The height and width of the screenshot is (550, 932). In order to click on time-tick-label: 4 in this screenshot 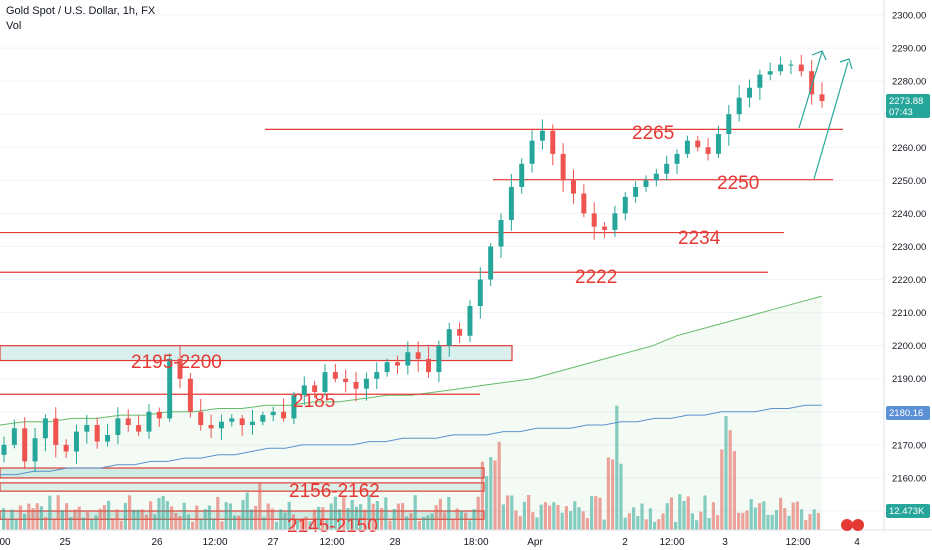, I will do `click(857, 542)`.